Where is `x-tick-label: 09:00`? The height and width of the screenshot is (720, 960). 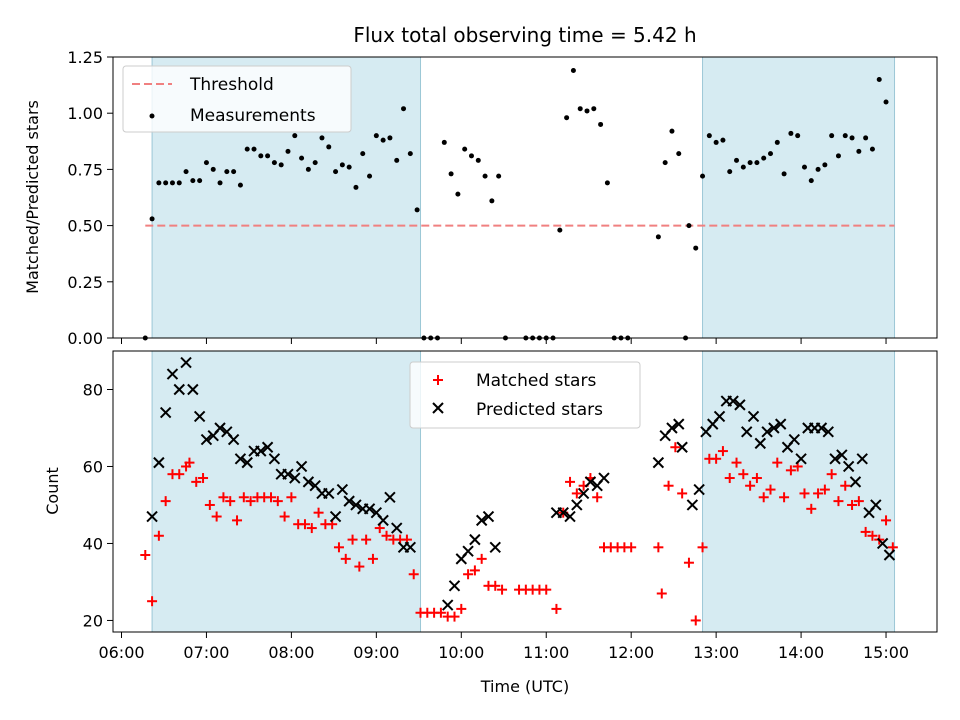 x-tick-label: 09:00 is located at coordinates (376, 652).